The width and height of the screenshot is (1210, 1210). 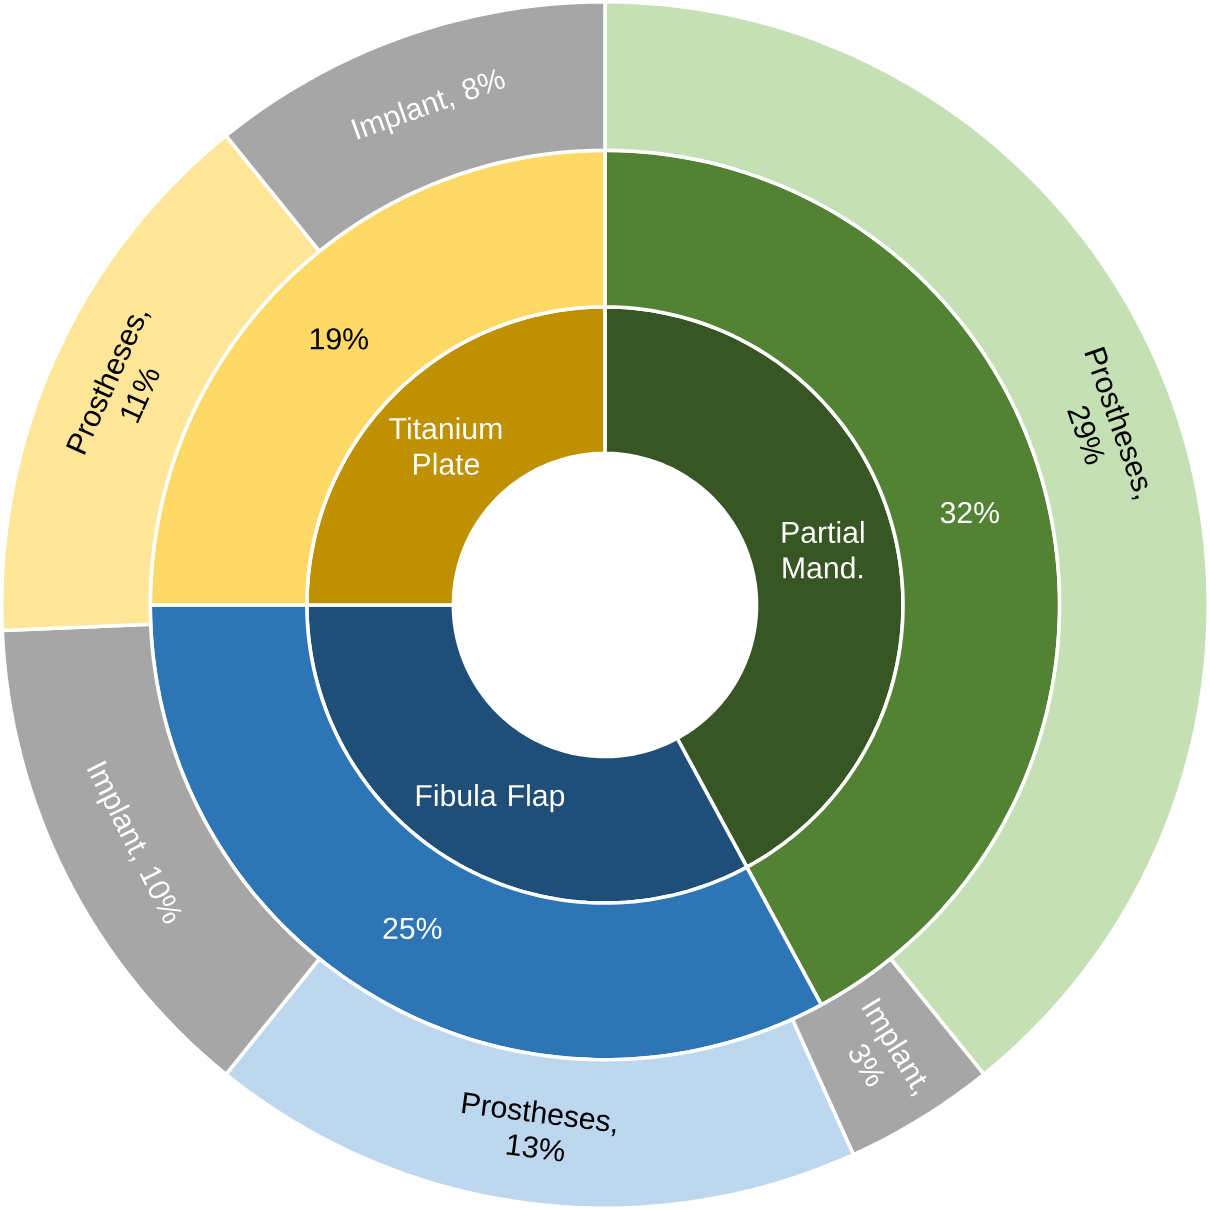 I want to click on data-label: 19%, so click(x=339, y=339).